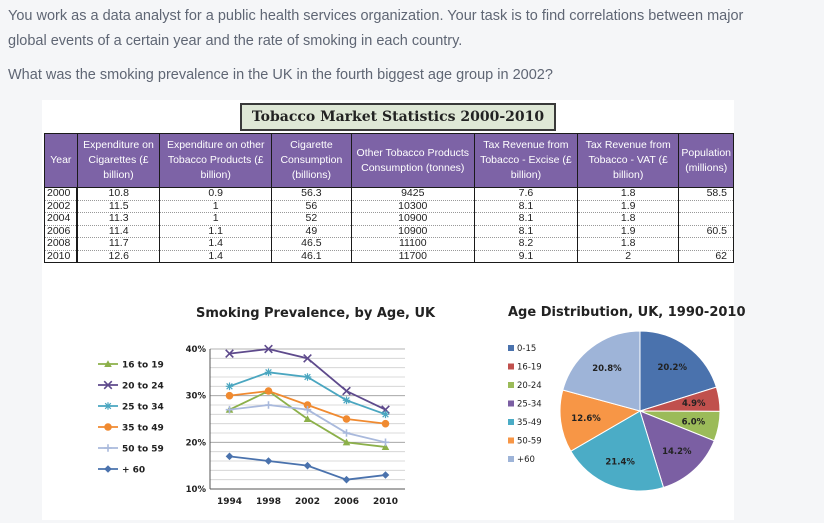 The height and width of the screenshot is (523, 824). I want to click on legend-label: + 60, so click(133, 471).